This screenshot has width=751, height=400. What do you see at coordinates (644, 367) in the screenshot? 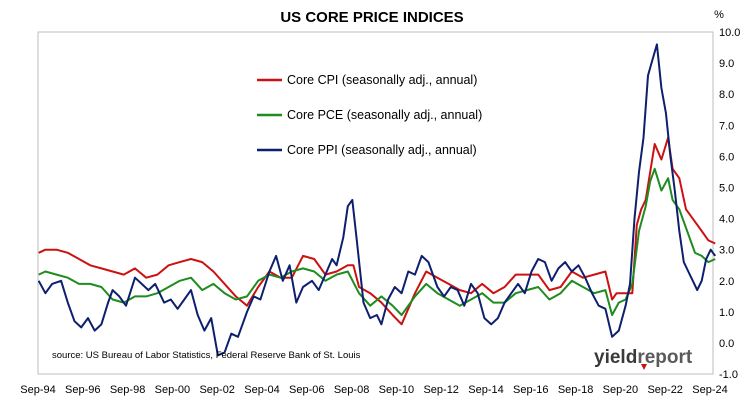
I see `brand-accent-mark` at bounding box center [644, 367].